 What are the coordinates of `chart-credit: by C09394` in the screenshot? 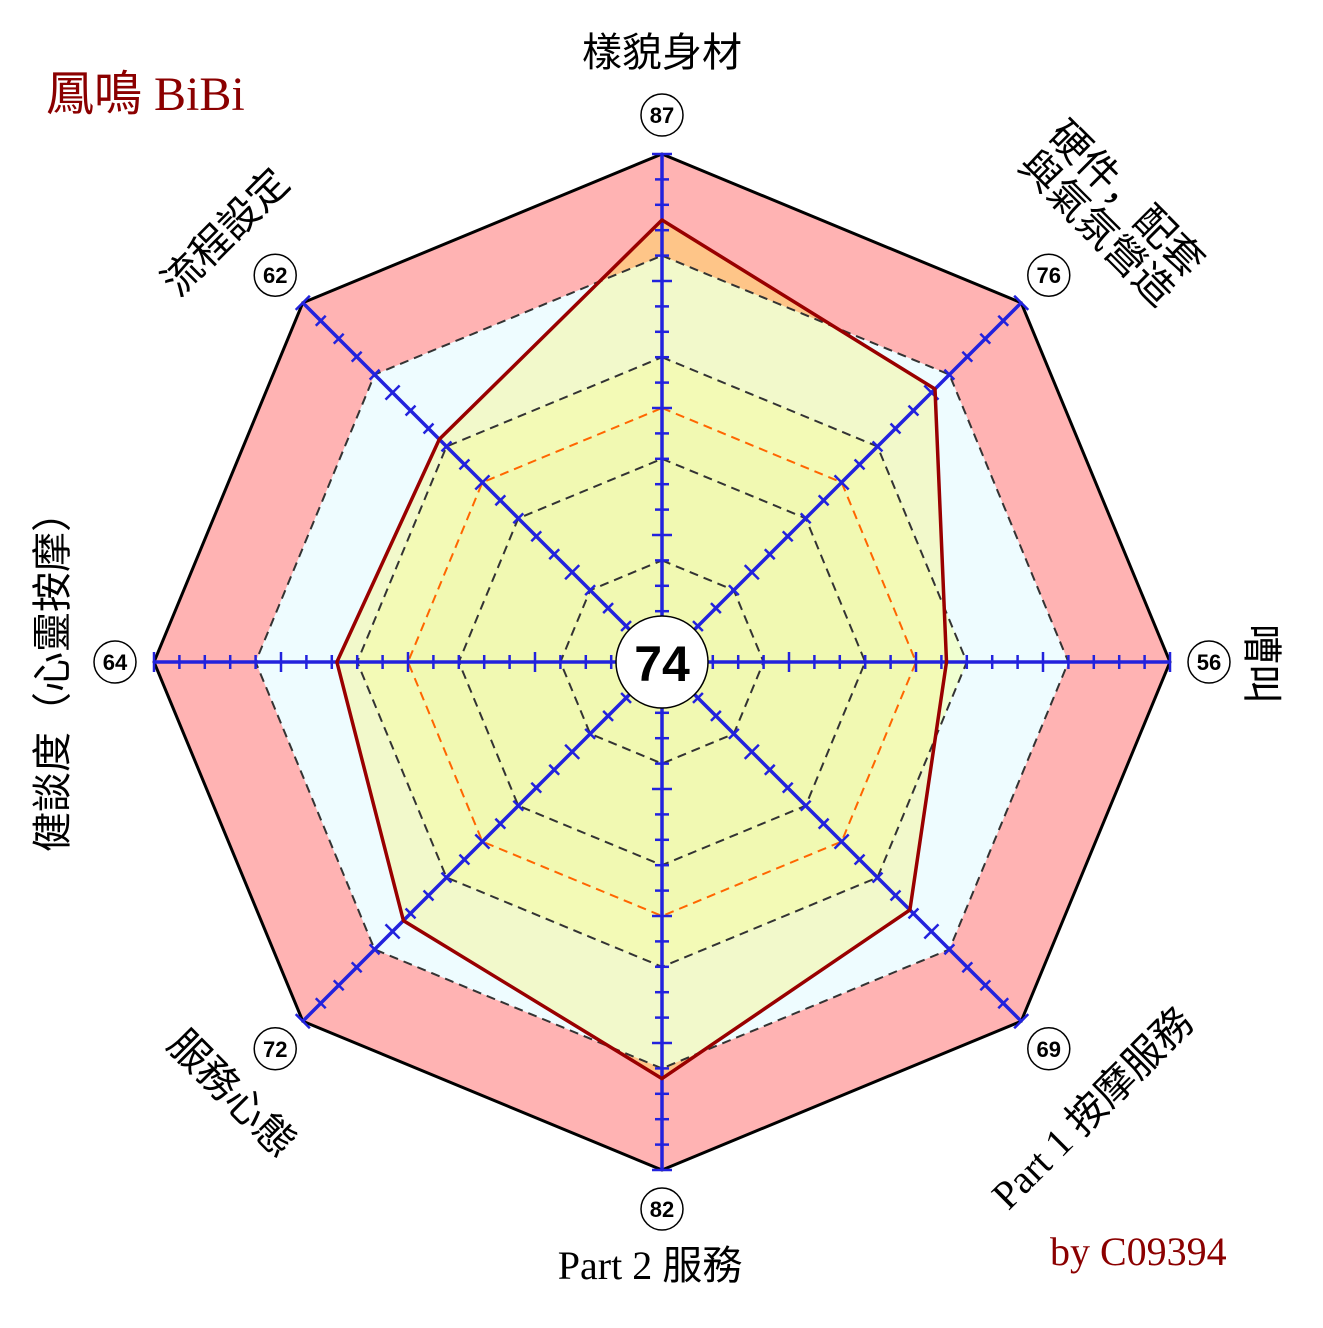 It's located at (1138, 1251).